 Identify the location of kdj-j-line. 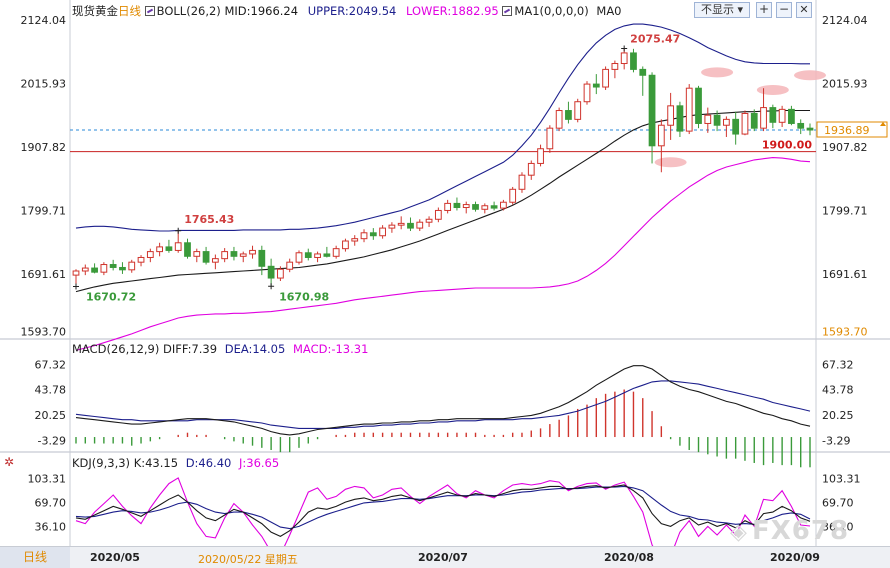
(443, 511).